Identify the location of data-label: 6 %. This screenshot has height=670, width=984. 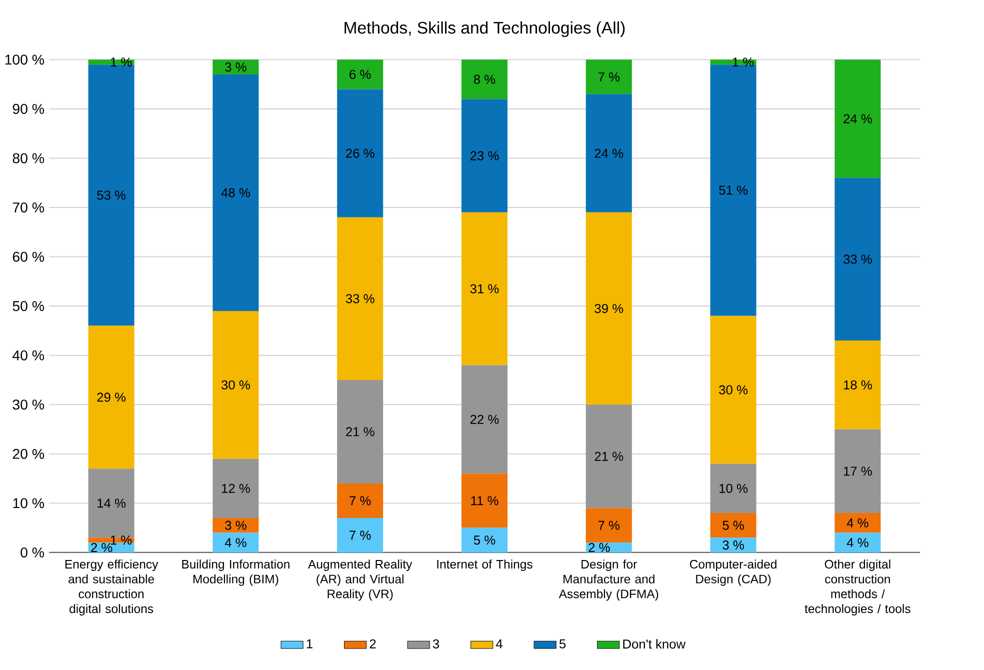
(360, 75).